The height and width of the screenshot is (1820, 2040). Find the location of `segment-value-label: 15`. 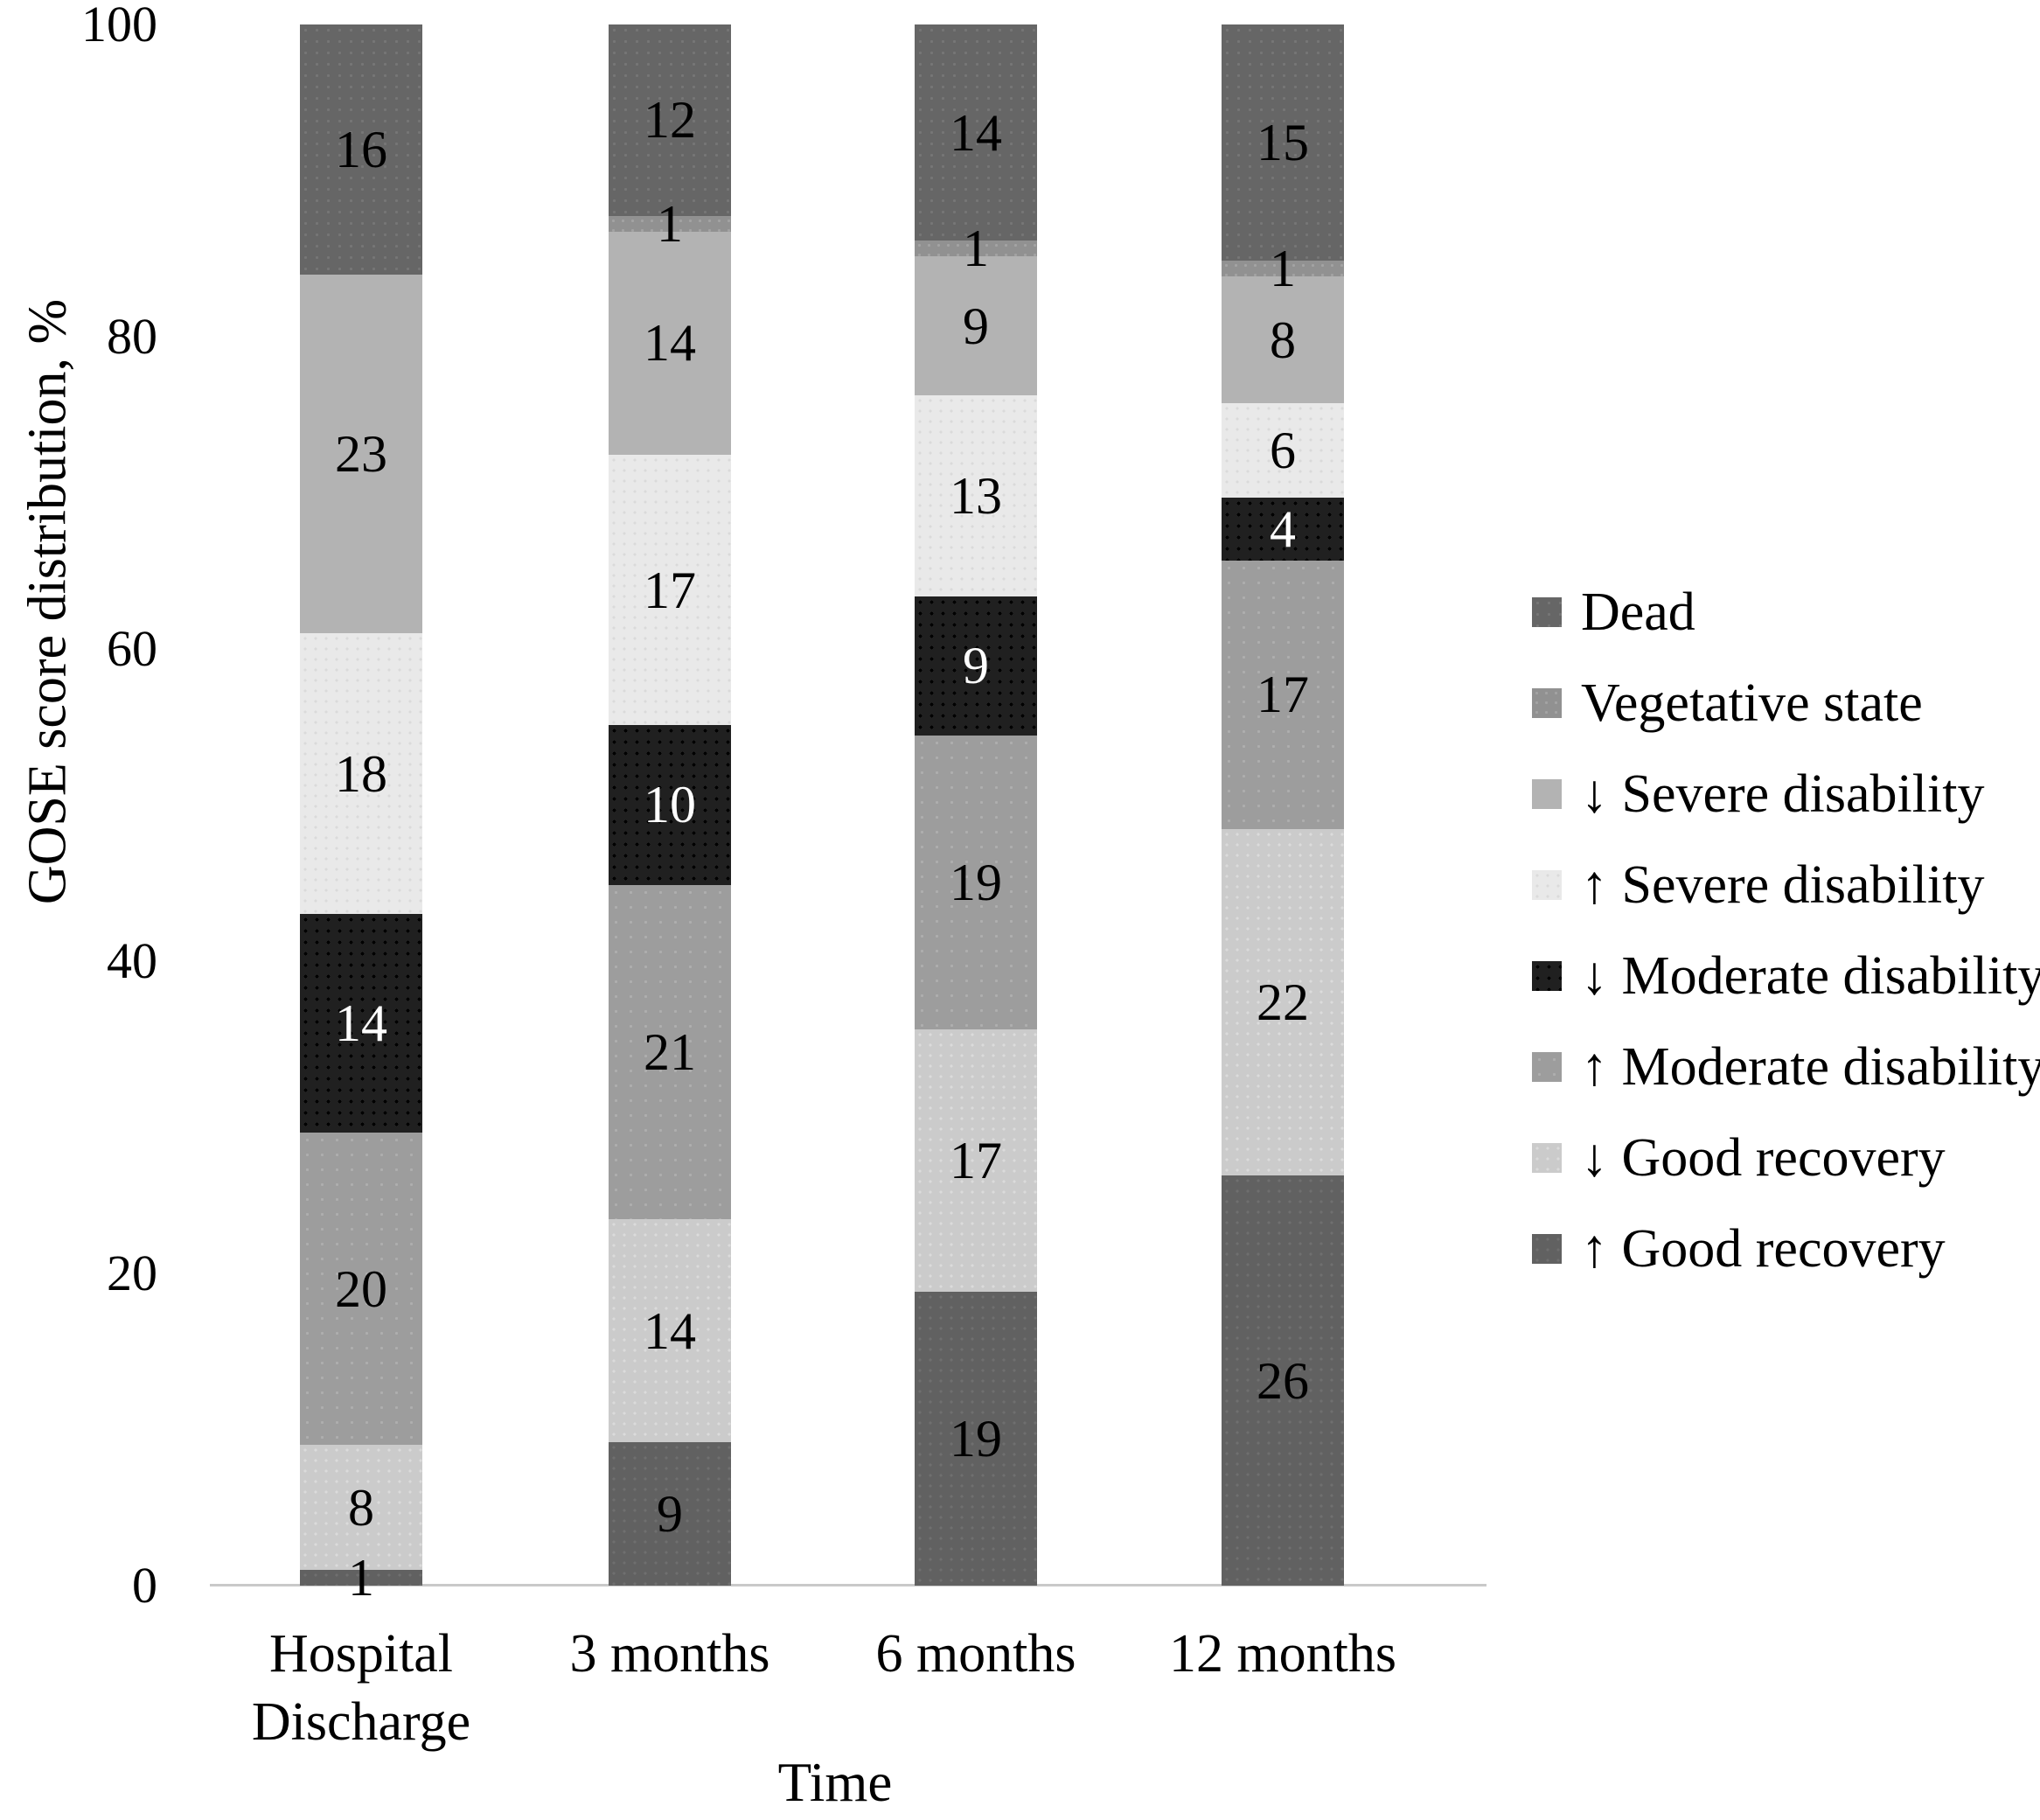

segment-value-label: 15 is located at coordinates (1283, 143).